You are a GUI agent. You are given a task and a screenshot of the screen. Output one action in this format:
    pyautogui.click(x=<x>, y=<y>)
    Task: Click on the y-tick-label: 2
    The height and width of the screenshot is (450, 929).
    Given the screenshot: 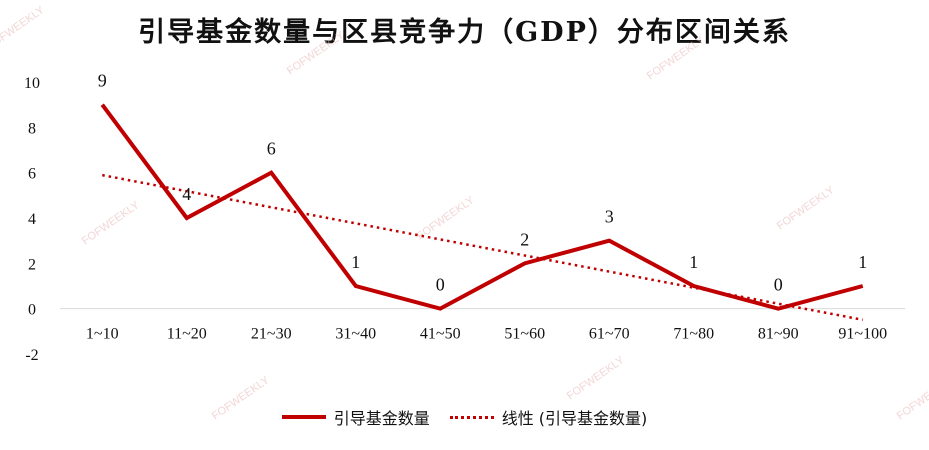 What is the action you would take?
    pyautogui.click(x=32, y=264)
    